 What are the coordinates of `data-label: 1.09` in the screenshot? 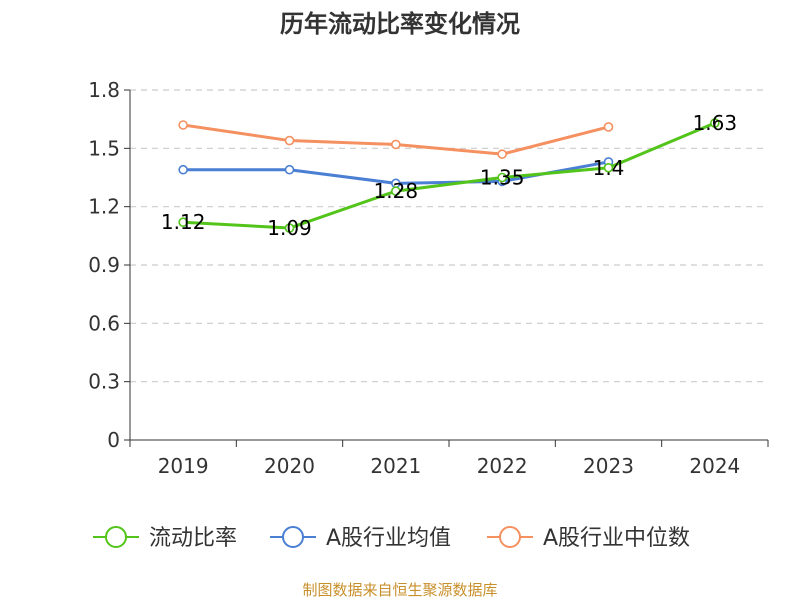 It's located at (289, 228).